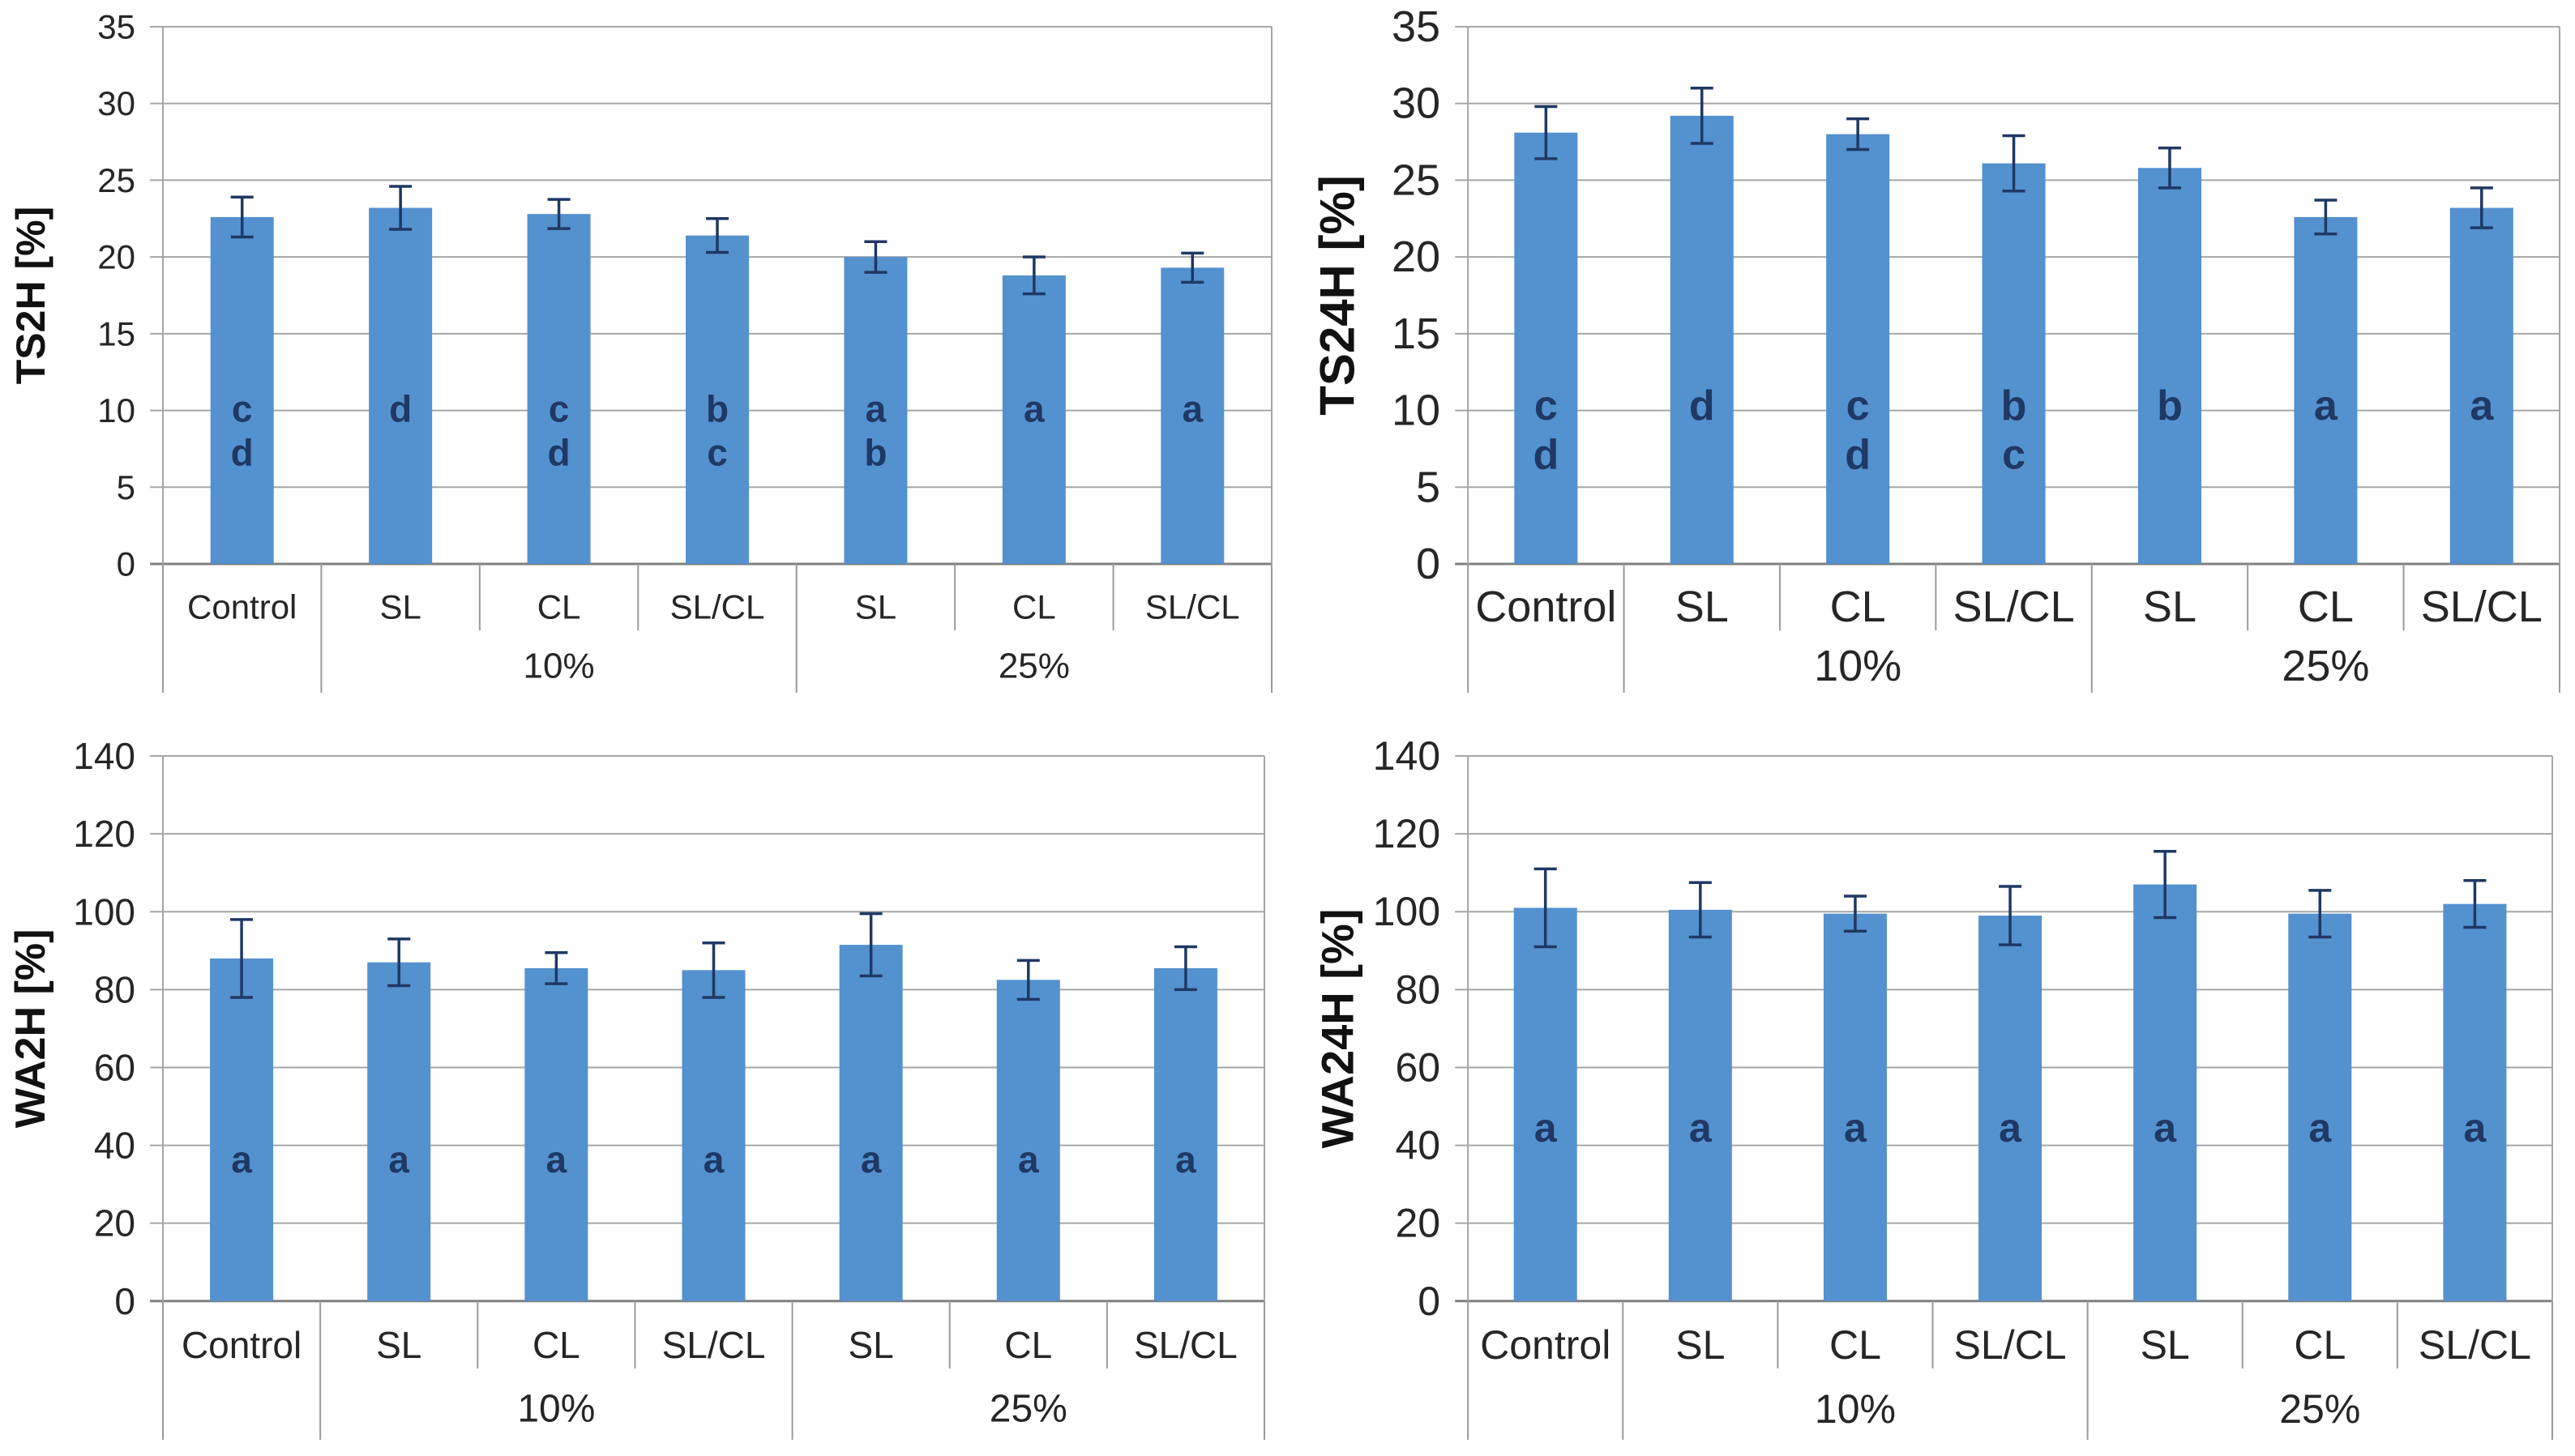 This screenshot has width=2575, height=1456. I want to click on y-tick-label: 40, so click(1417, 1145).